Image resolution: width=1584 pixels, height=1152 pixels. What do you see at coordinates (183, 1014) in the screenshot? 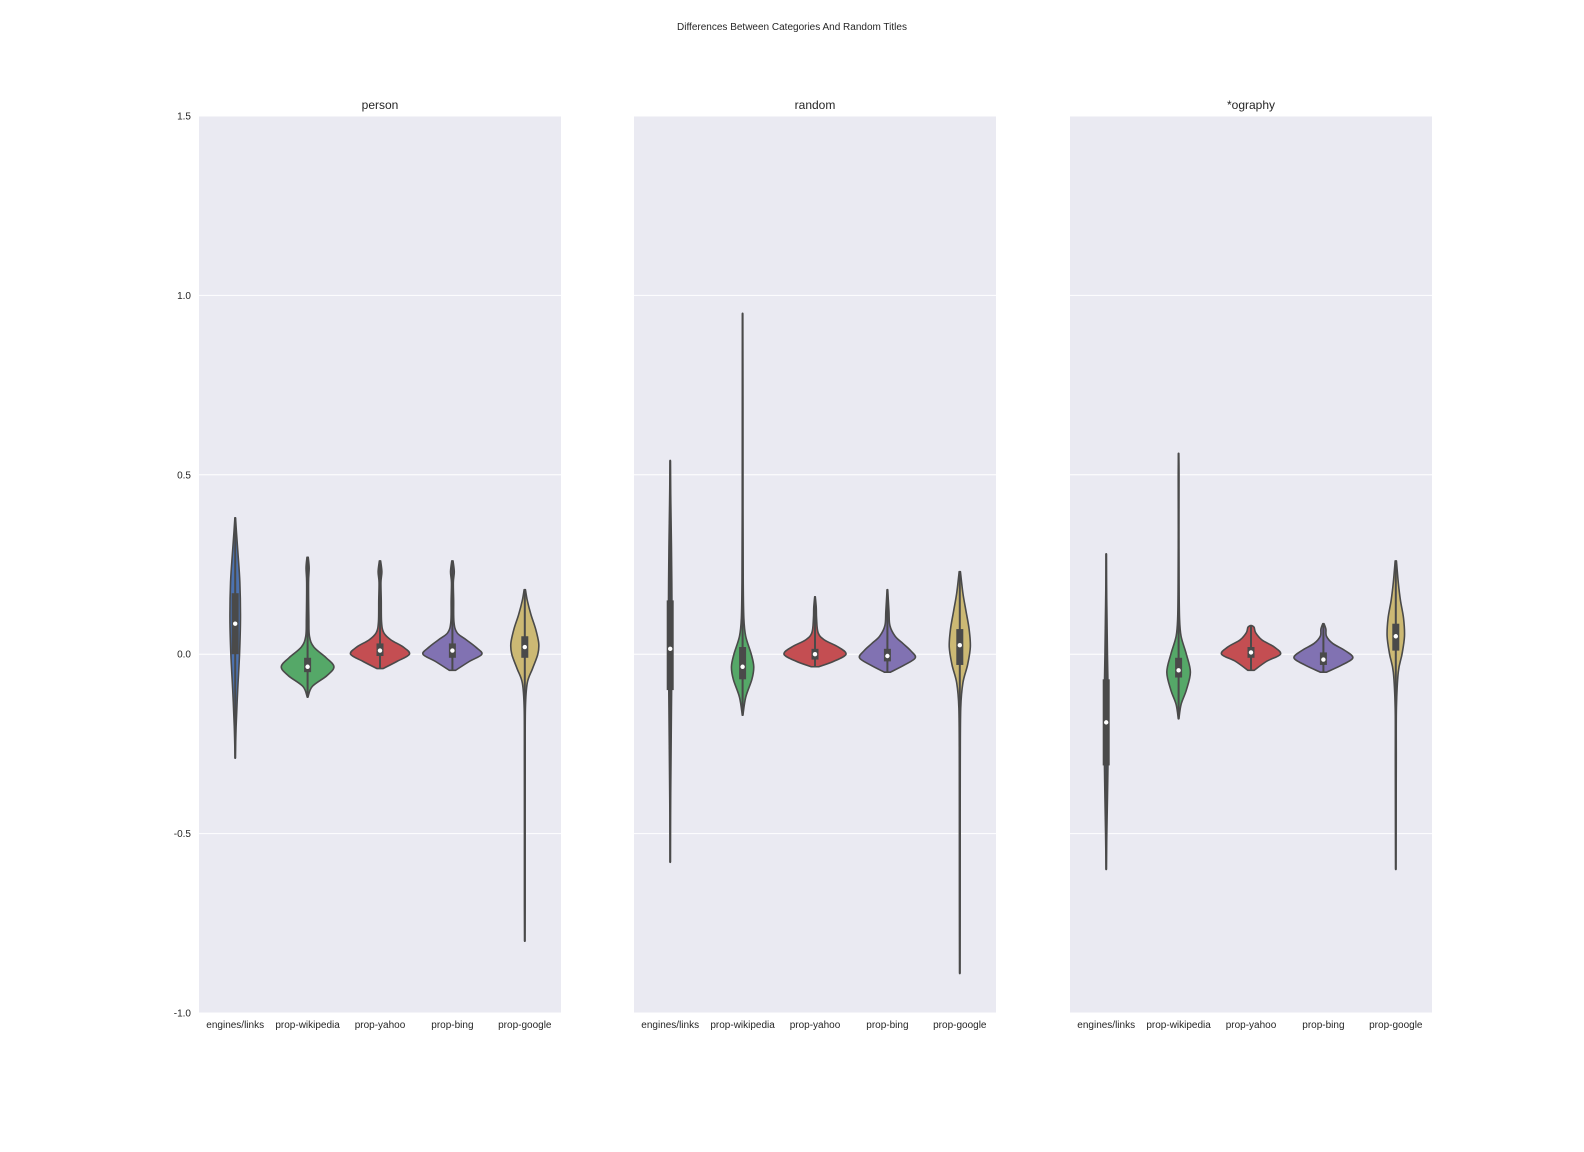
I see `y-tick-label: -1.0` at bounding box center [183, 1014].